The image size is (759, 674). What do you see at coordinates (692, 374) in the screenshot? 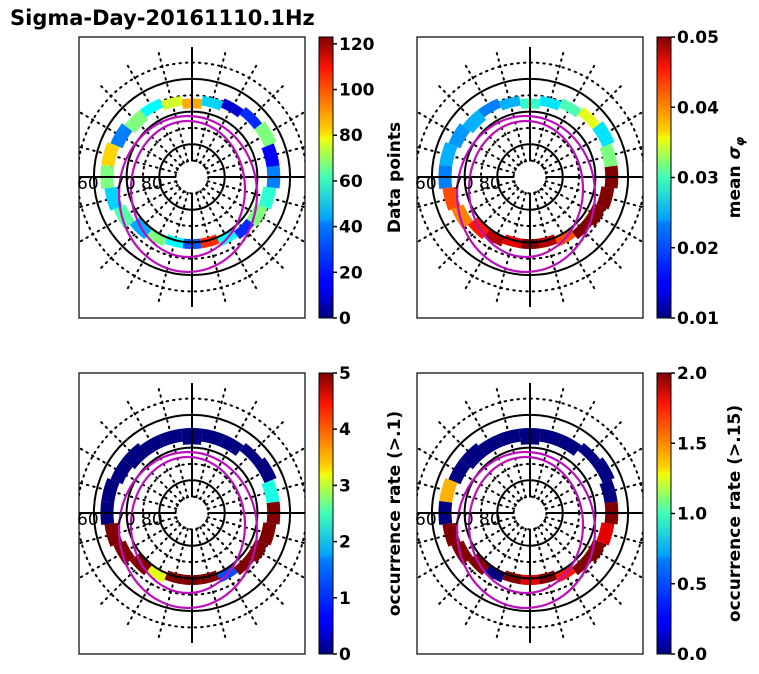
I see `colorbar-tick-label: 2.0` at bounding box center [692, 374].